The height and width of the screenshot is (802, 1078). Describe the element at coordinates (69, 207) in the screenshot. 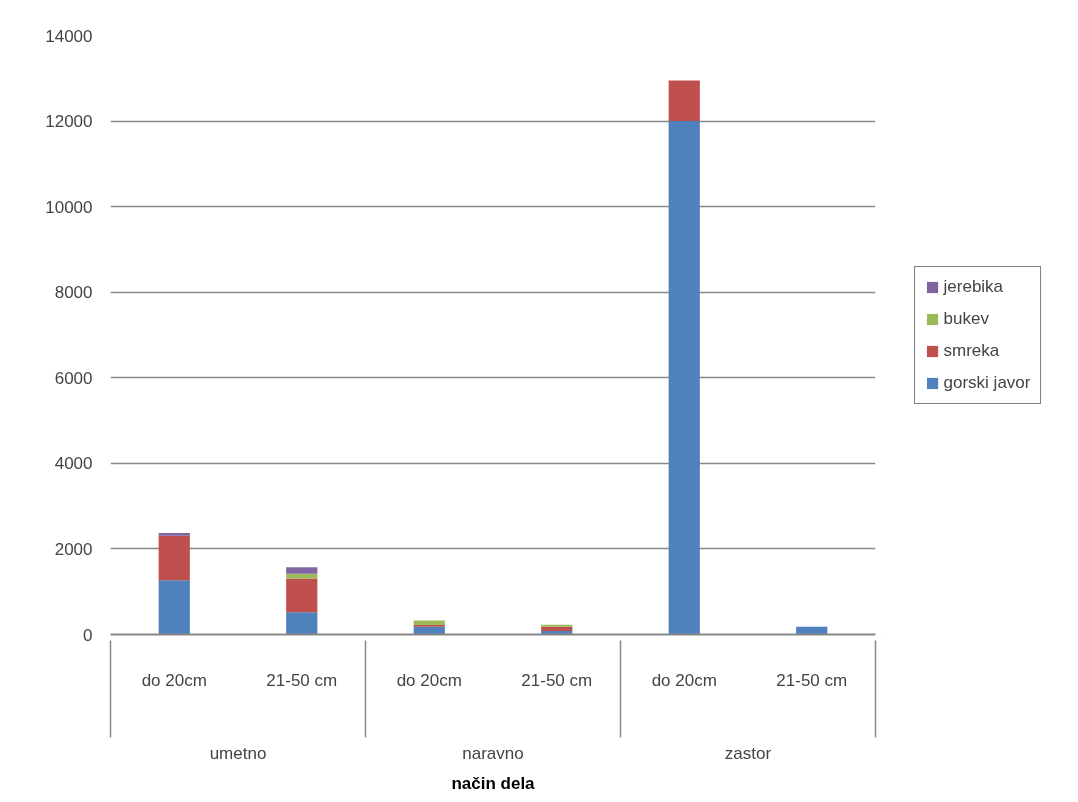

I see `y-tick-label: 10000` at that location.